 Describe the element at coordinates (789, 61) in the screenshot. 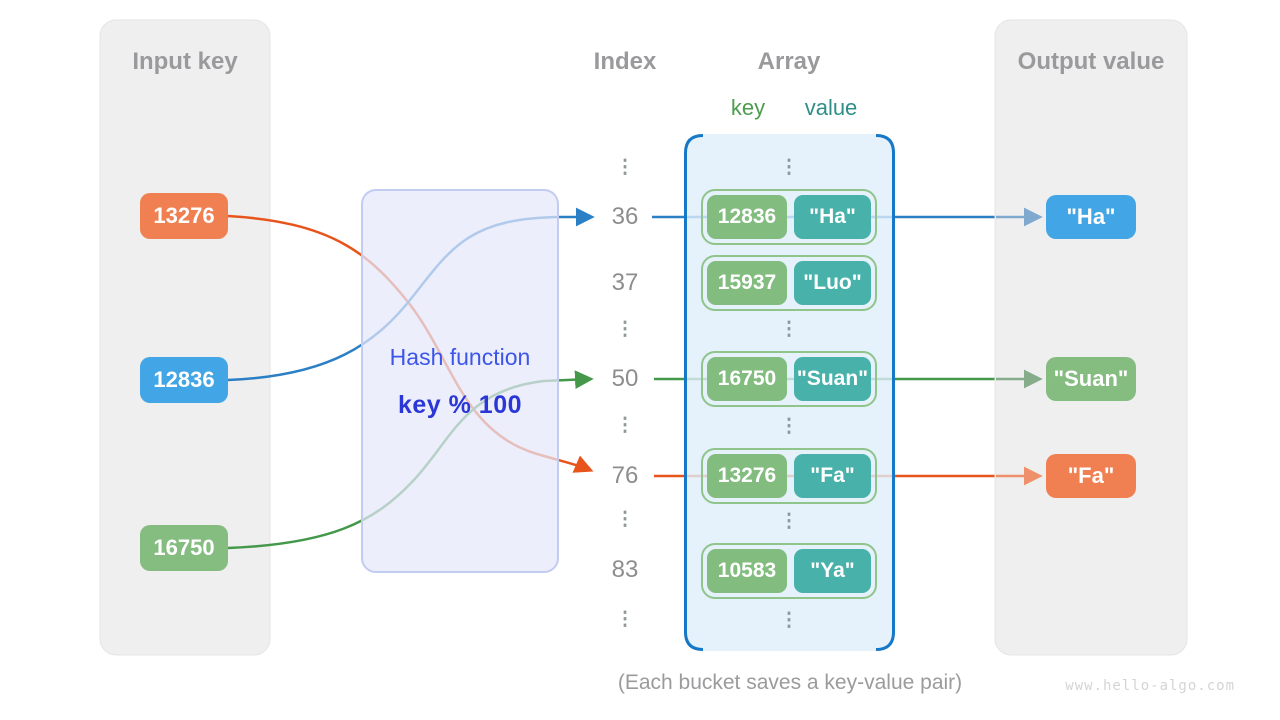

I see `array-column-title: Array` at that location.